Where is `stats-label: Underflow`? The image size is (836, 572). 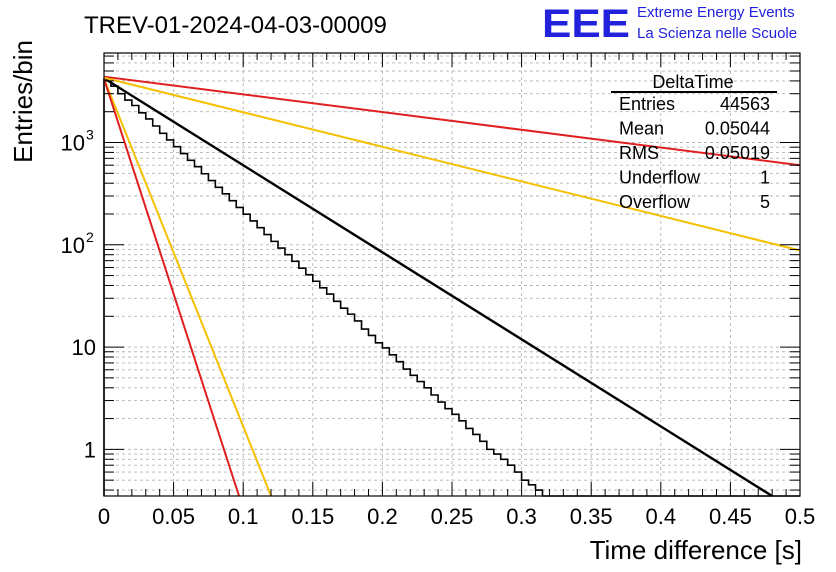
stats-label: Underflow is located at coordinates (660, 178).